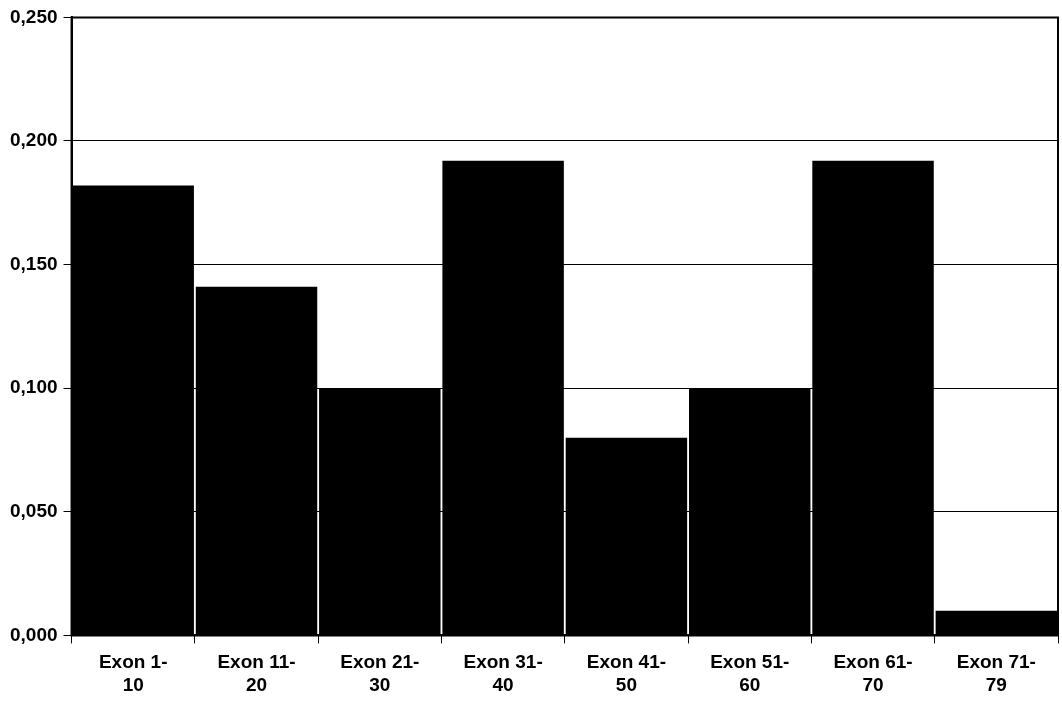  Describe the element at coordinates (873, 673) in the screenshot. I see `x-tick-label: Exon 61-70` at that location.